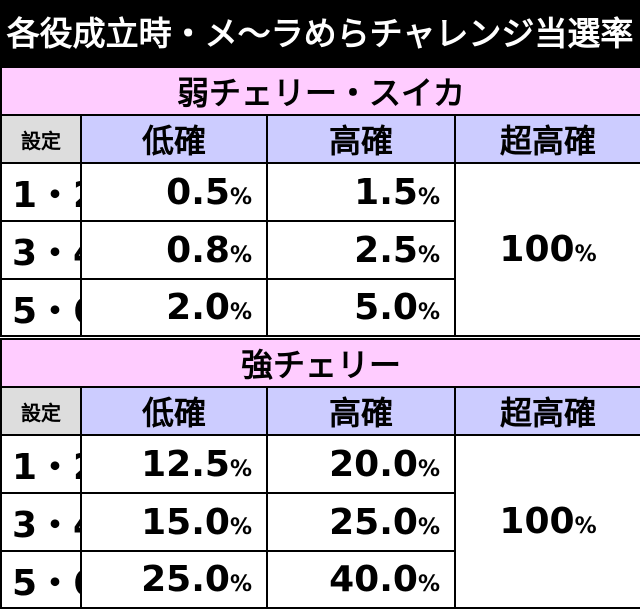  I want to click on low-rate-cell: 15.0%, so click(174, 522).